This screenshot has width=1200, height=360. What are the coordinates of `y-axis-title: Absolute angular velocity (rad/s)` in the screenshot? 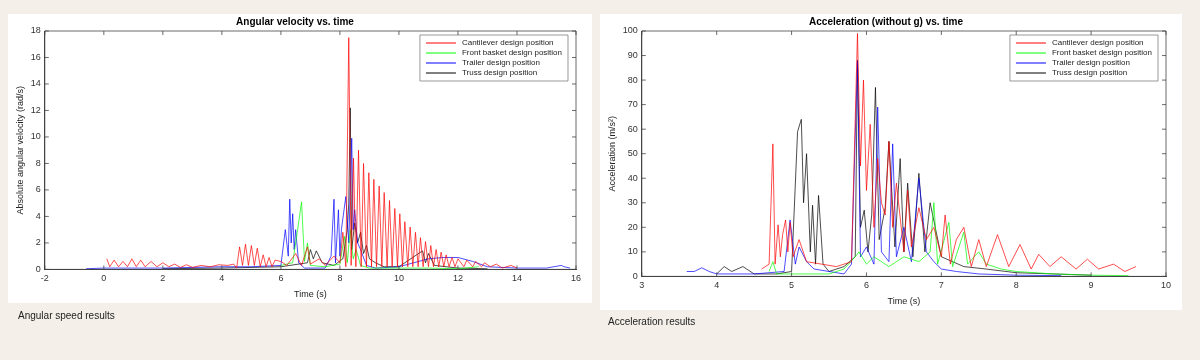 It's located at (19, 150).